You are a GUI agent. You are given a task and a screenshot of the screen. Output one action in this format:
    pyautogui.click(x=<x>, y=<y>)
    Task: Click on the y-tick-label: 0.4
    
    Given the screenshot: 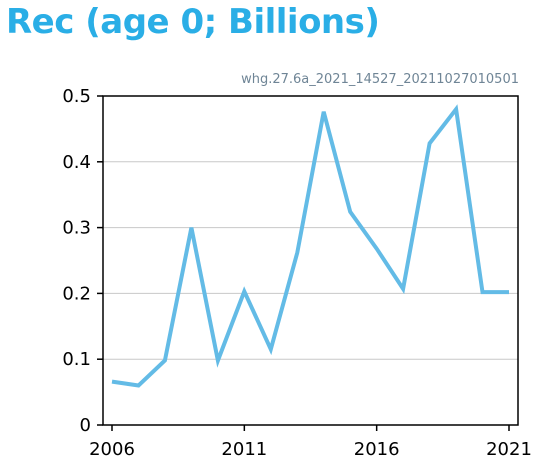 What is the action you would take?
    pyautogui.click(x=76, y=162)
    